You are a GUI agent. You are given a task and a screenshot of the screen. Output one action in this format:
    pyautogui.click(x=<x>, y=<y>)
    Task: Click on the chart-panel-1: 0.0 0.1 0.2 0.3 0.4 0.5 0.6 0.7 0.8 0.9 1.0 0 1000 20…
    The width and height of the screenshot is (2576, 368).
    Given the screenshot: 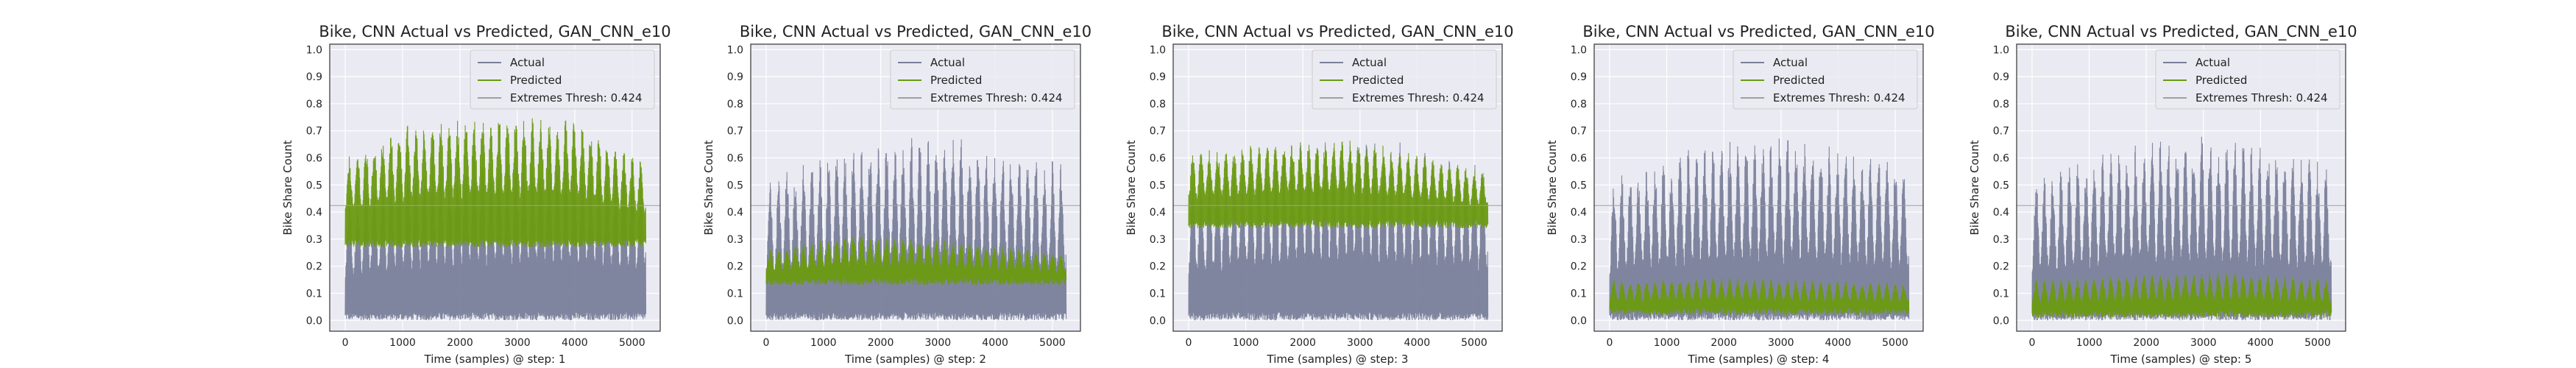 What is the action you would take?
    pyautogui.click(x=476, y=195)
    